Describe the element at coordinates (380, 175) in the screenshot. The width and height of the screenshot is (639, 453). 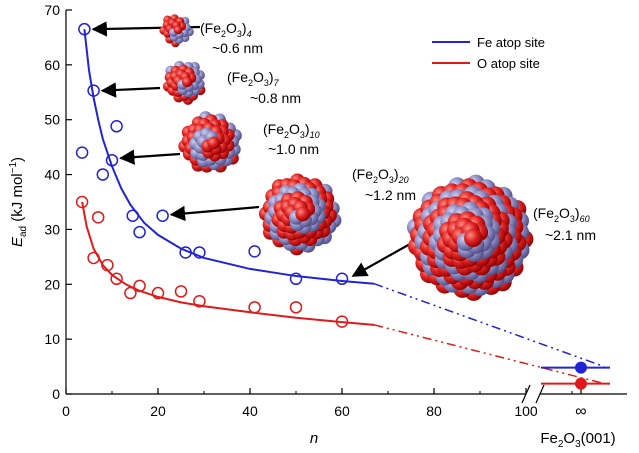
I see `cluster-label-4: (Fe2O3)20` at that location.